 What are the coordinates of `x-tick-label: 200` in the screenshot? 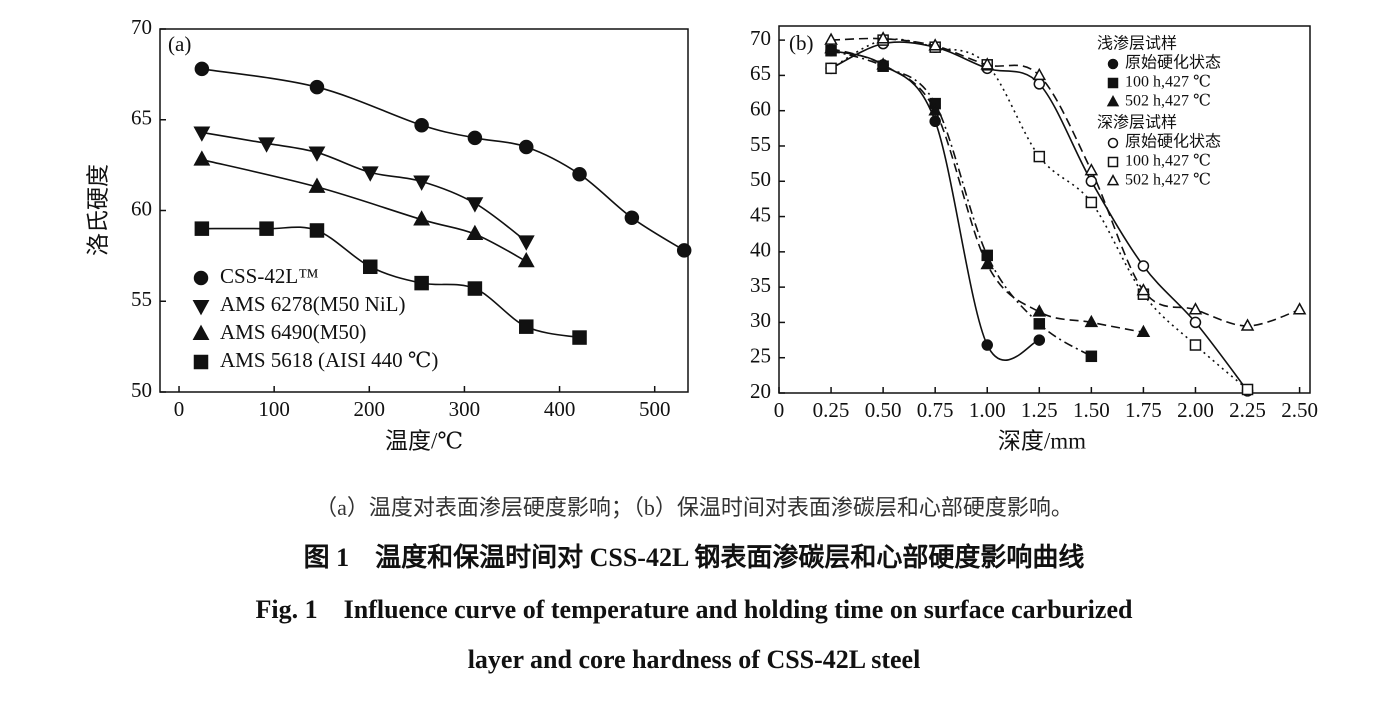 It's located at (370, 409).